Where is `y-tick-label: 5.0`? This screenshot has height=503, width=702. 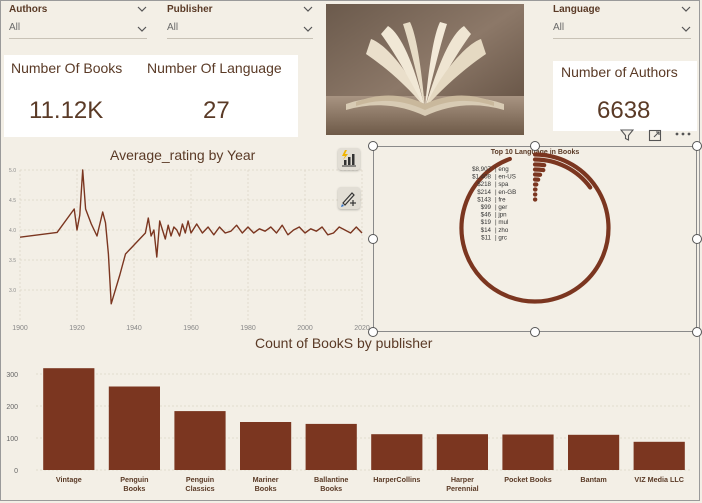
y-tick-label: 5.0 is located at coordinates (12, 171).